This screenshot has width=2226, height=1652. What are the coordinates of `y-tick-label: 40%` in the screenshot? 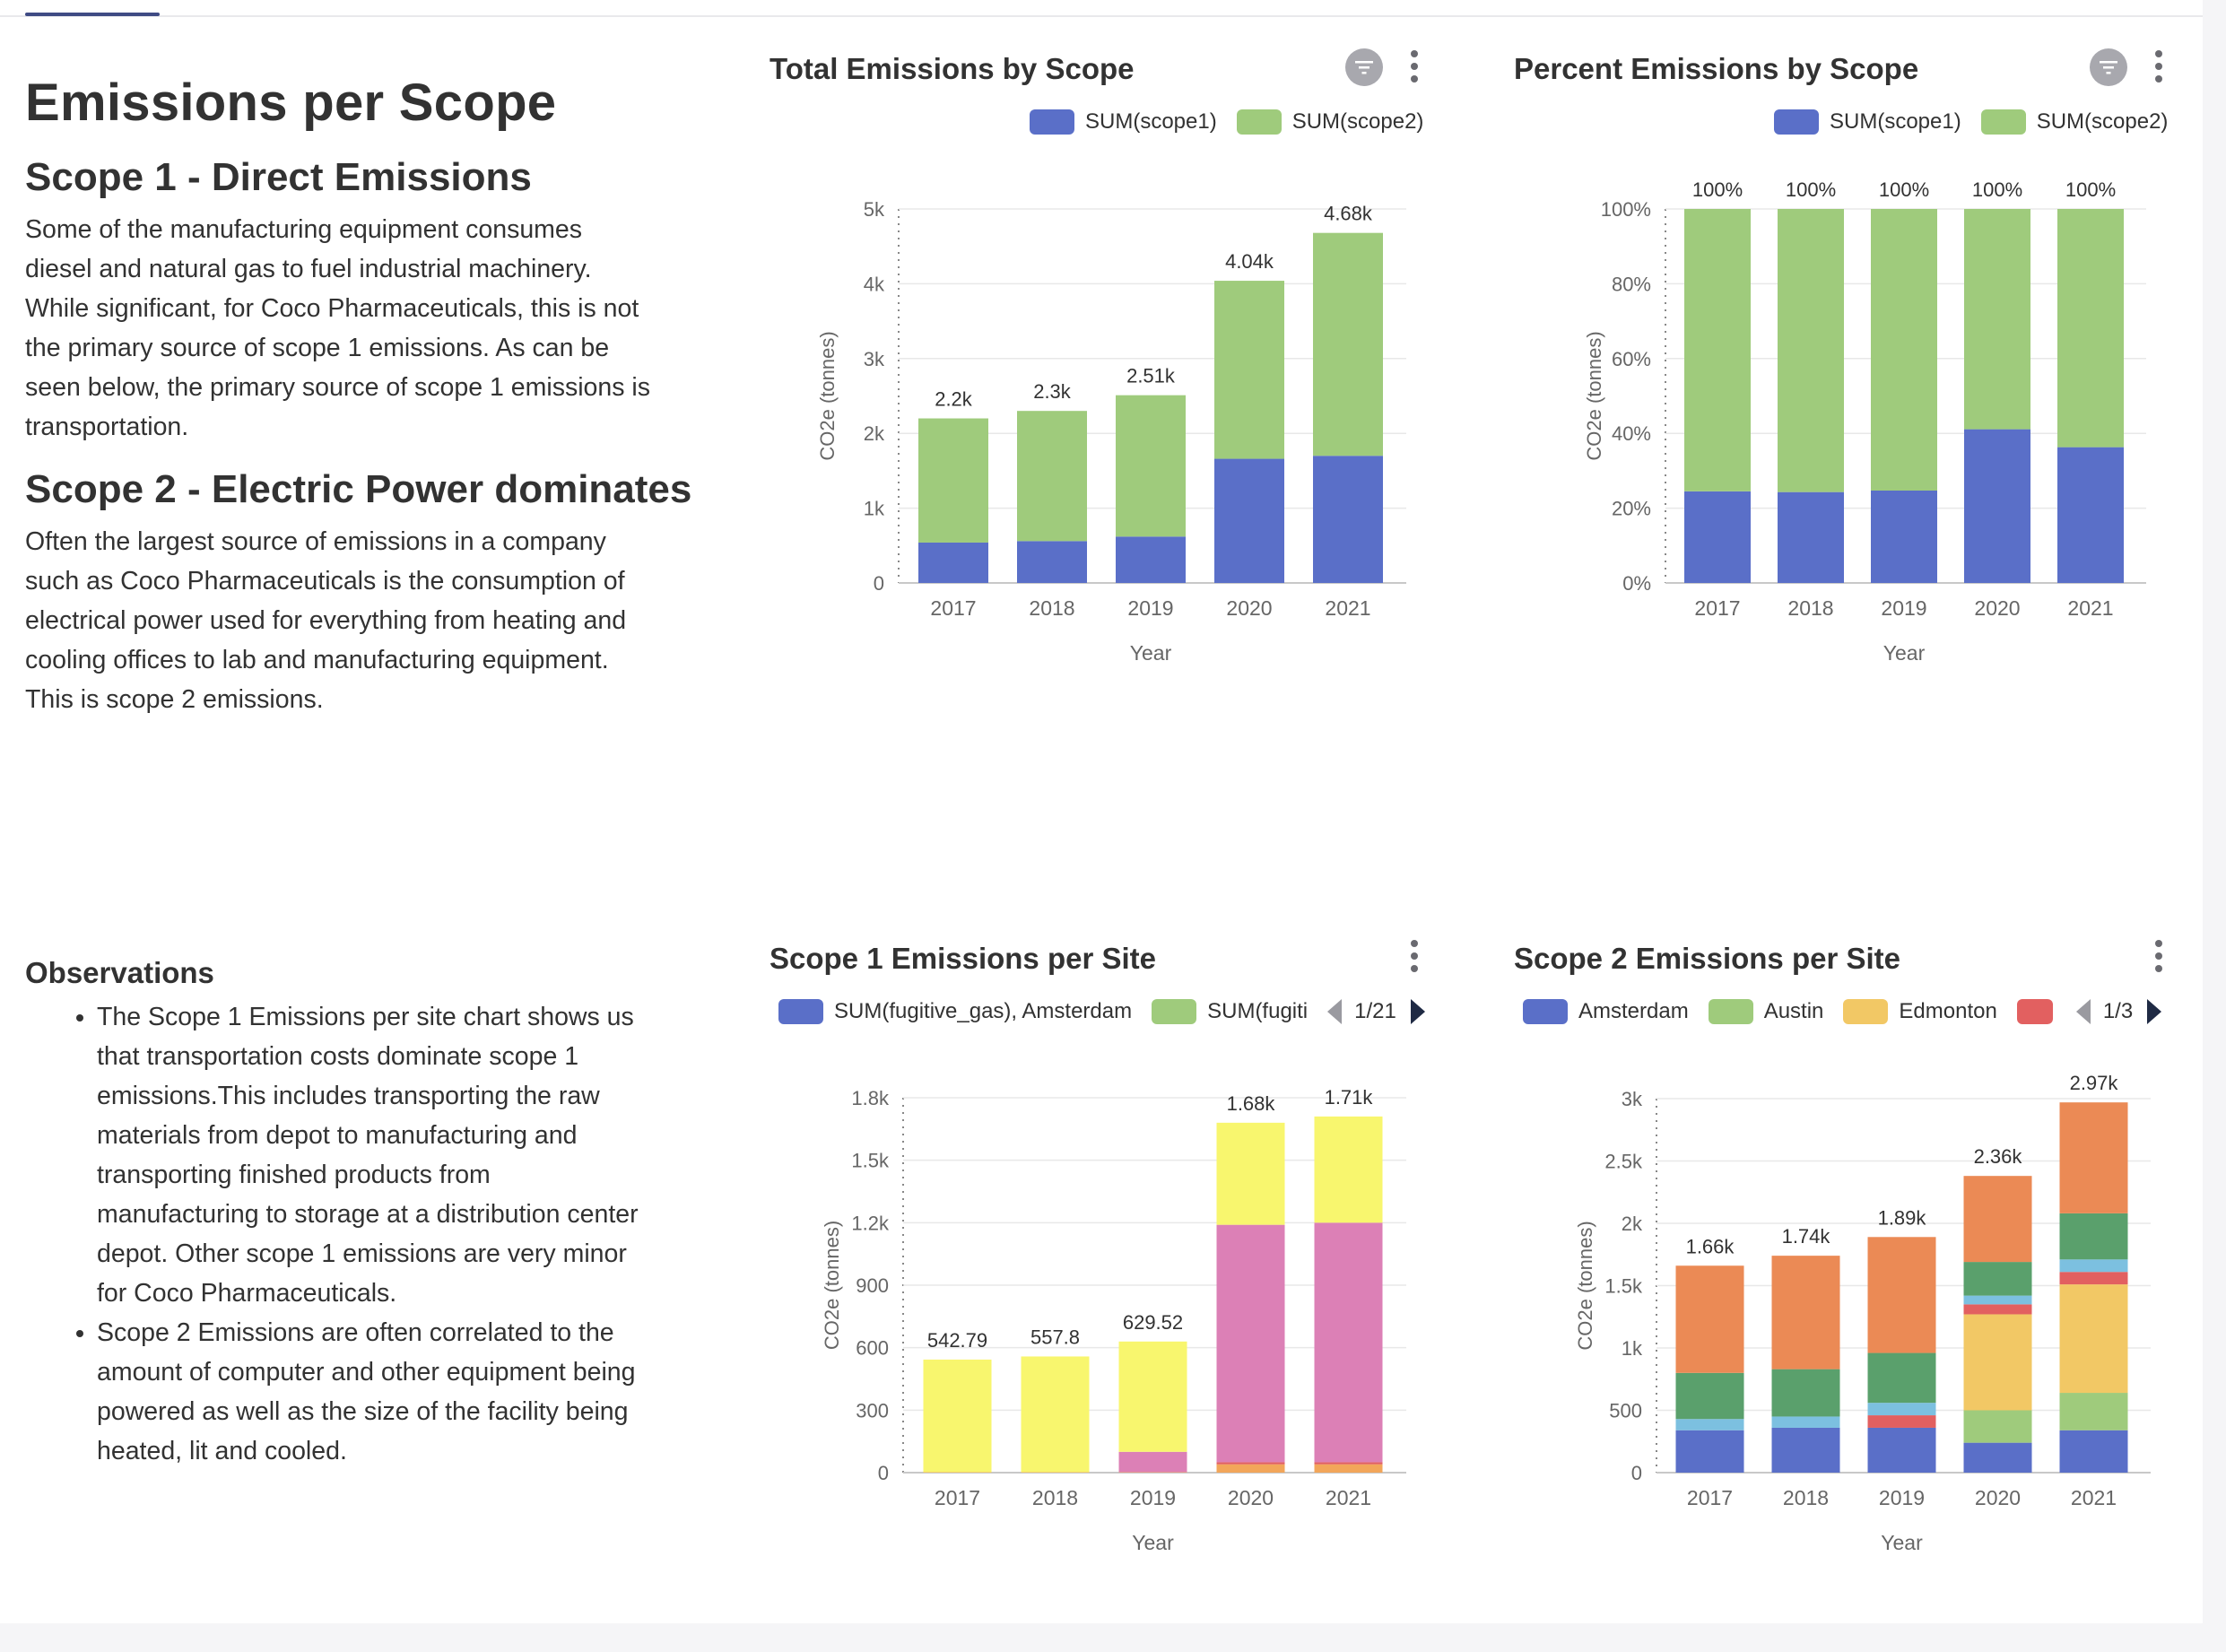 It's located at (1632, 433).